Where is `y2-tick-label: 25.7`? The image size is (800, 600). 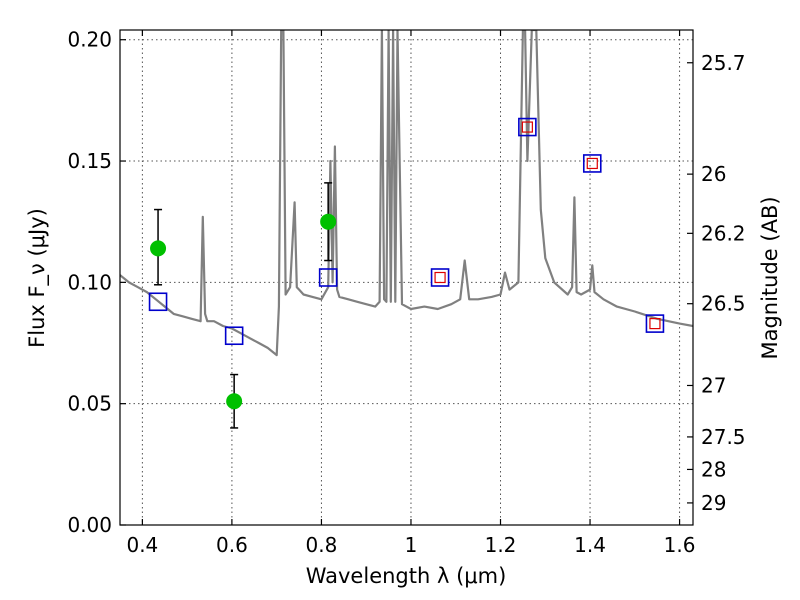 y2-tick-label: 25.7 is located at coordinates (723, 63).